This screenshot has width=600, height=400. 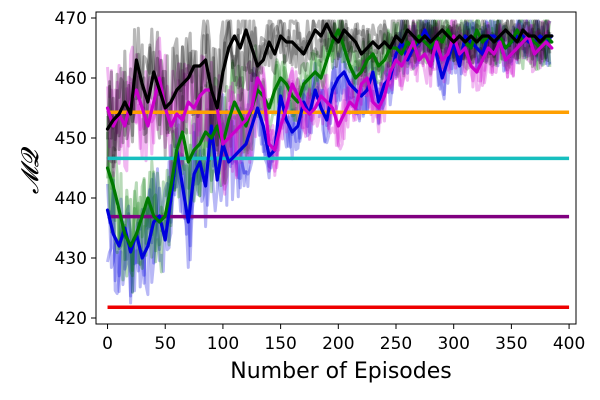 What do you see at coordinates (396, 344) in the screenshot?
I see `x-tick-label-250: 250` at bounding box center [396, 344].